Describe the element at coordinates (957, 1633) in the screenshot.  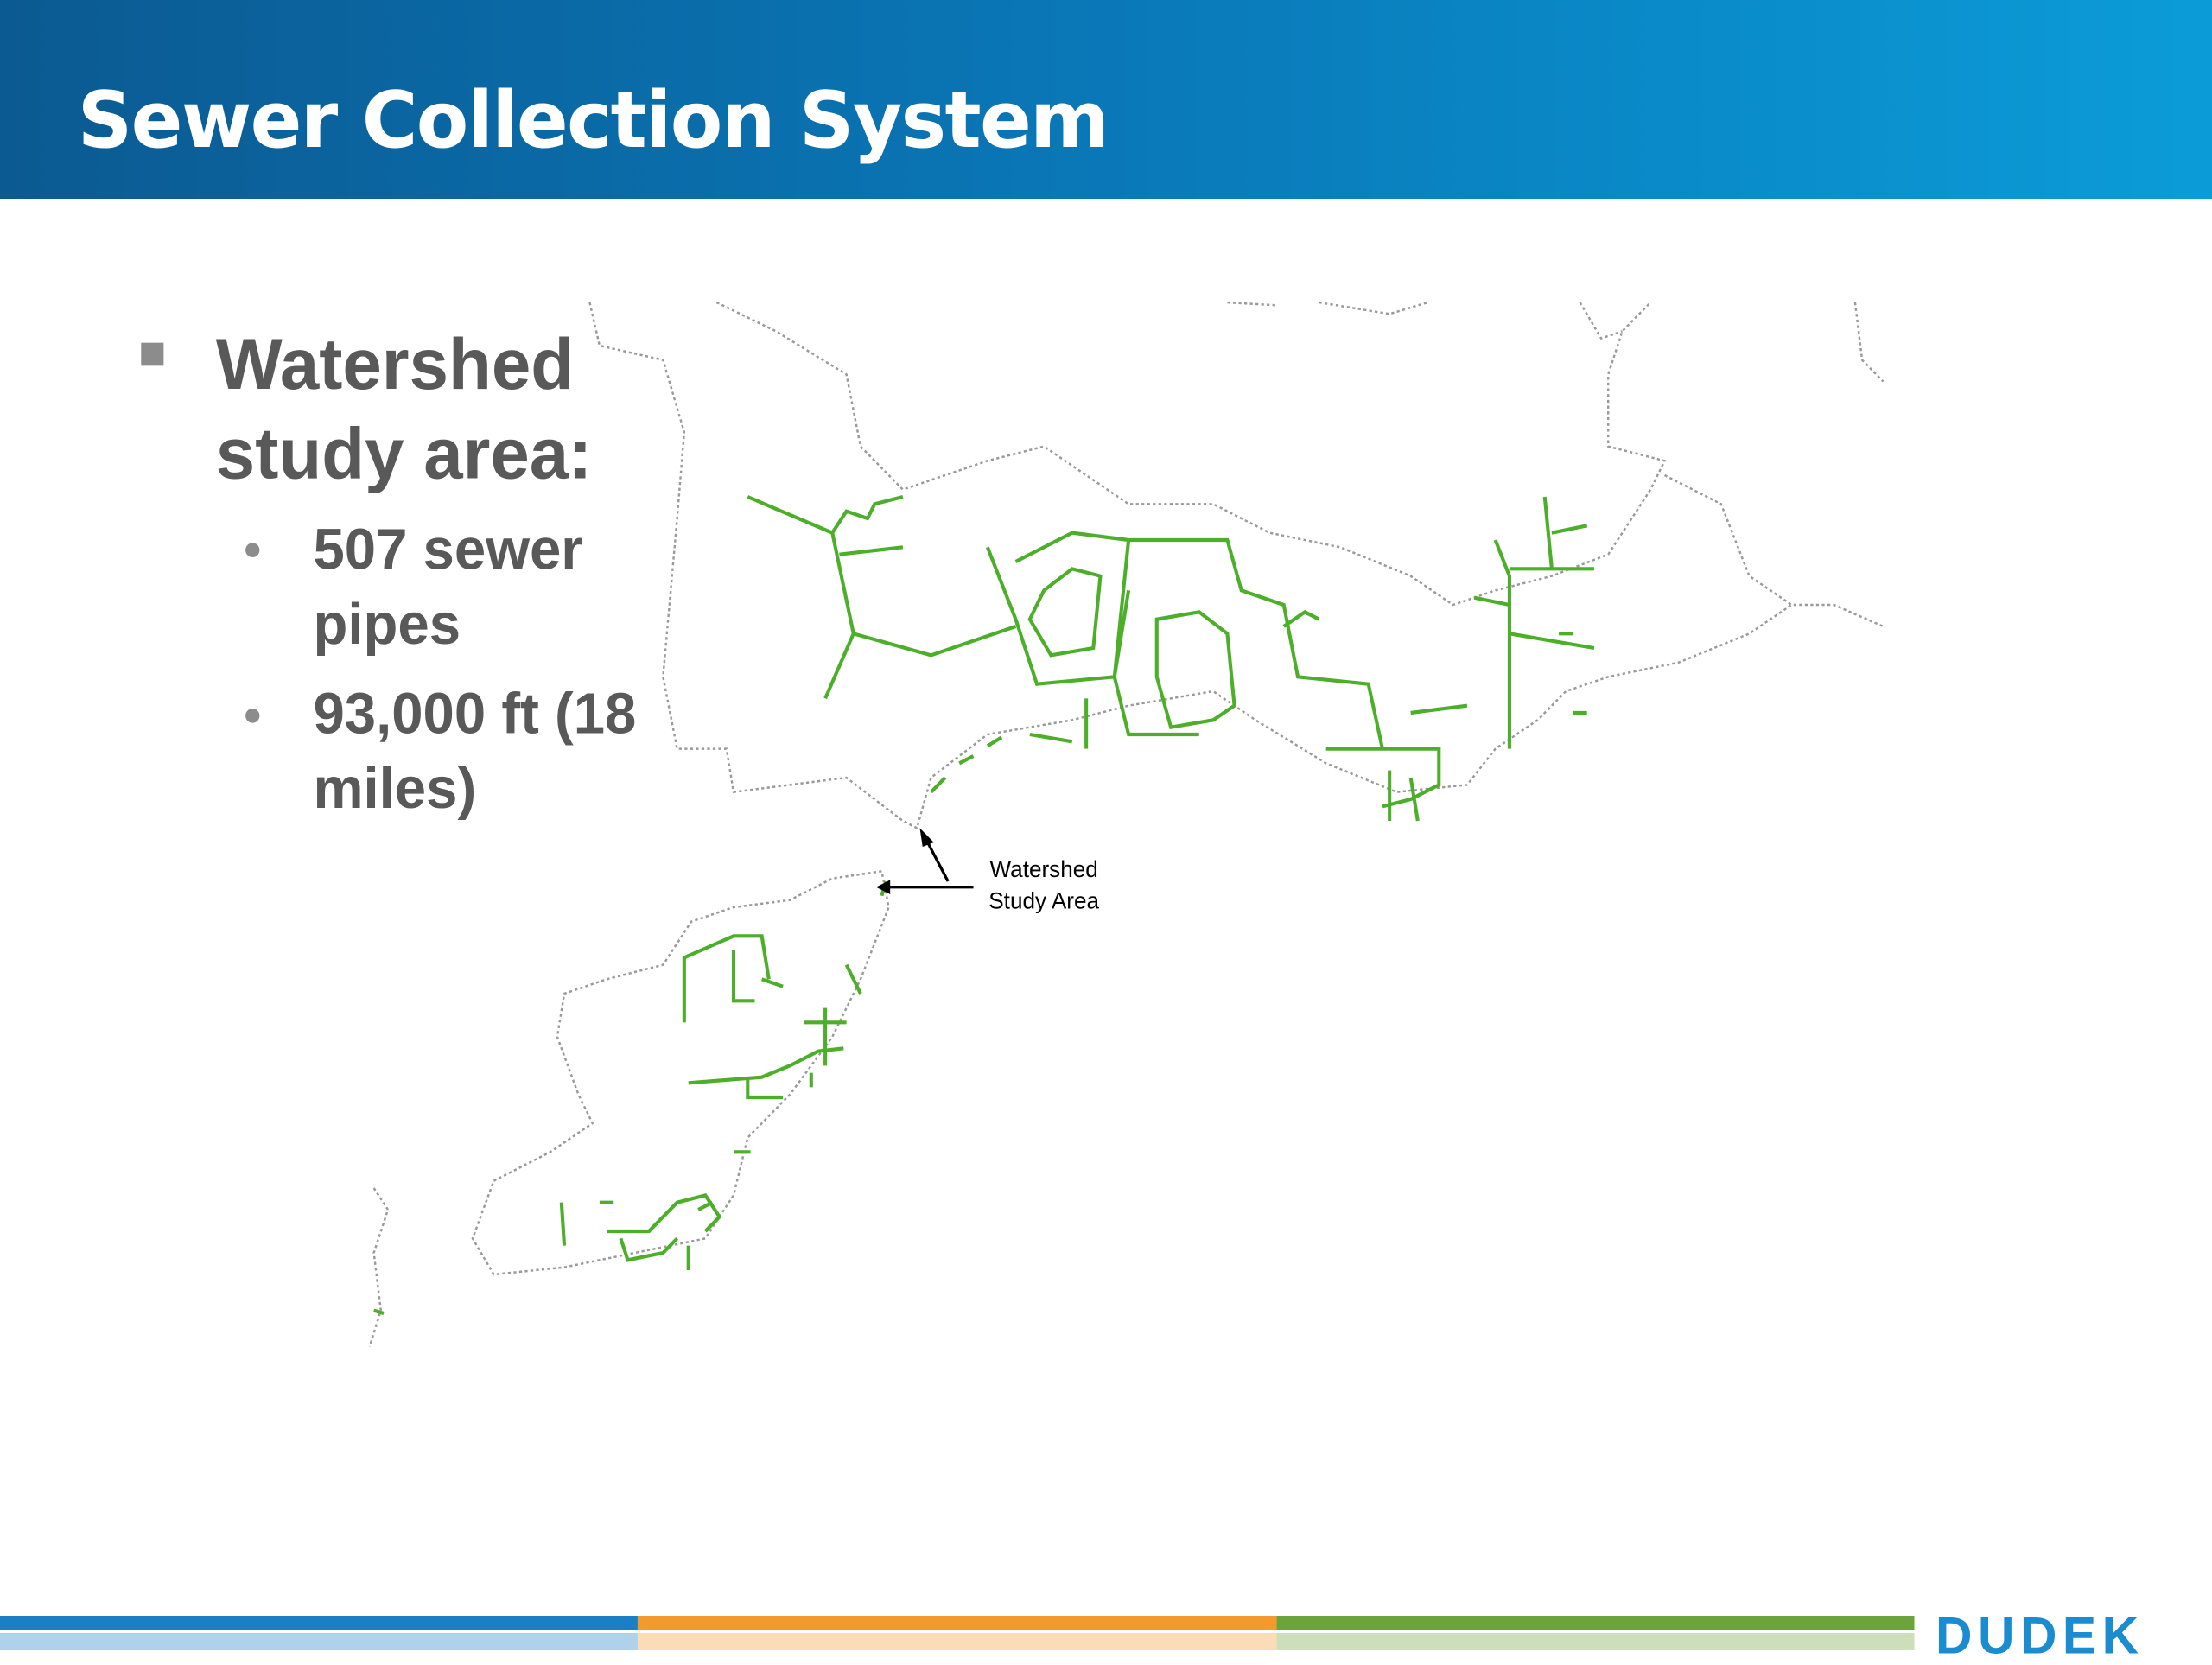
I see `footer-stripes` at that location.